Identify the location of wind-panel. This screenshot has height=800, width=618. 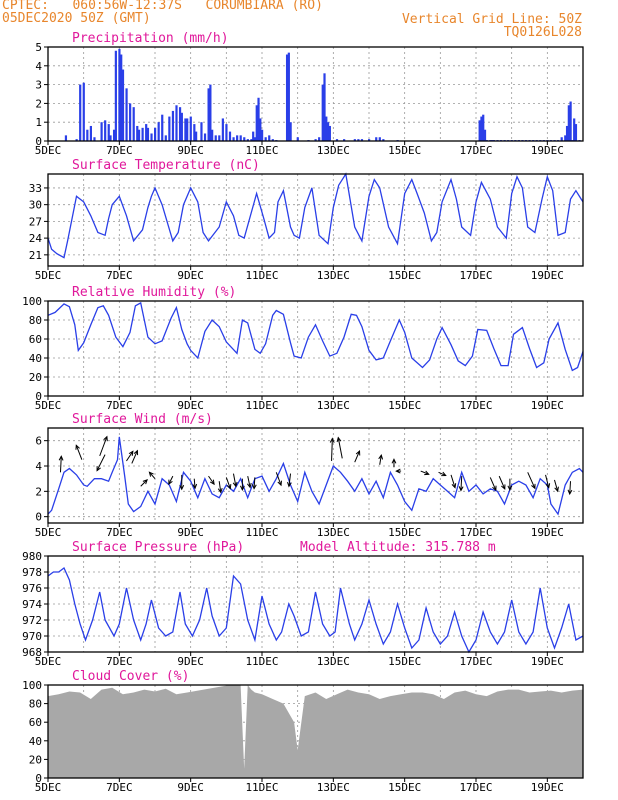
(314, 477).